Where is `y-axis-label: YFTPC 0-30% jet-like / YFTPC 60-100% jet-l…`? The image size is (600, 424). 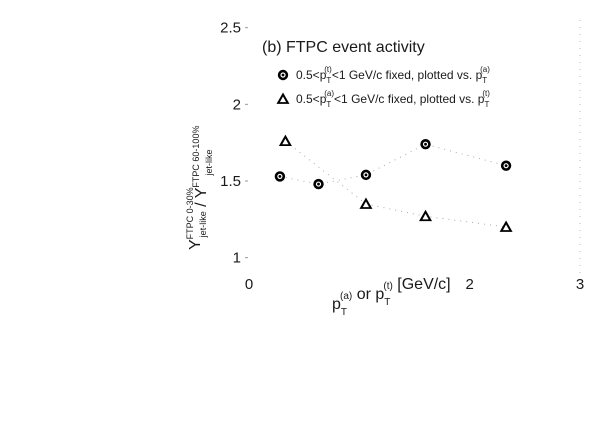 y-axis-label: YFTPC 0-30% jet-like / YFTPC 60-100% jet-l… is located at coordinates (199, 188).